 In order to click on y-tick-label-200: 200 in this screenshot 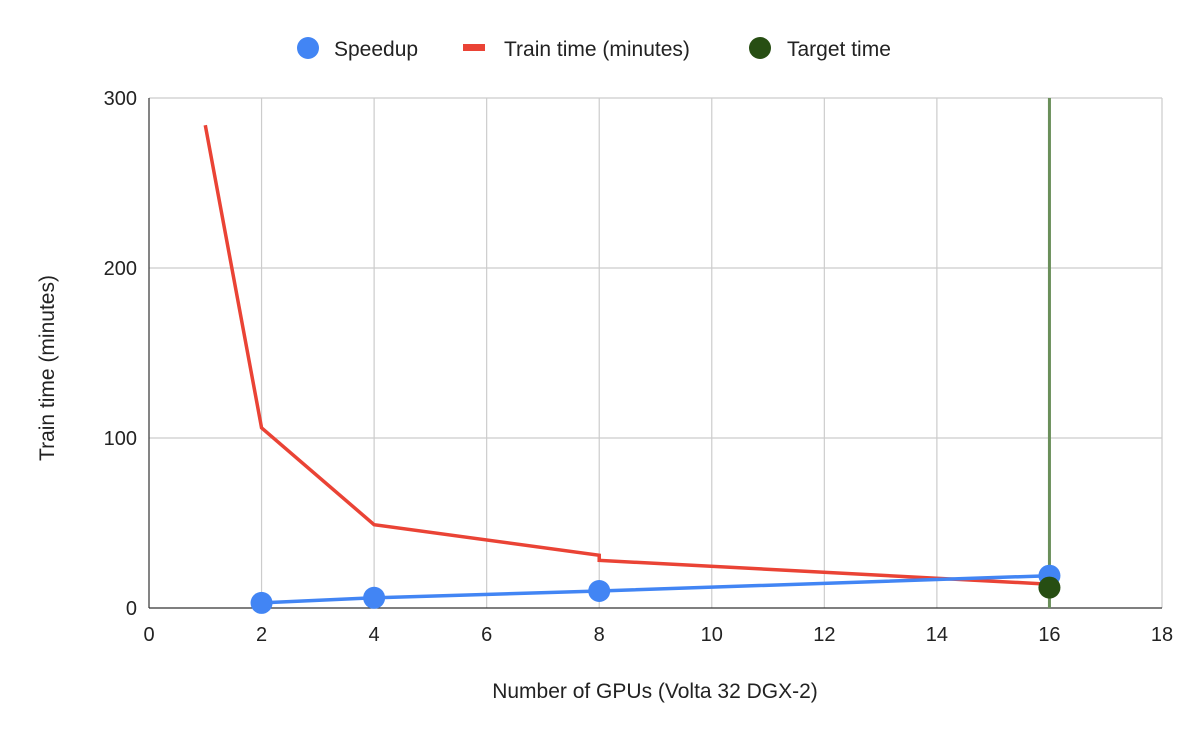, I will do `click(120, 269)`.